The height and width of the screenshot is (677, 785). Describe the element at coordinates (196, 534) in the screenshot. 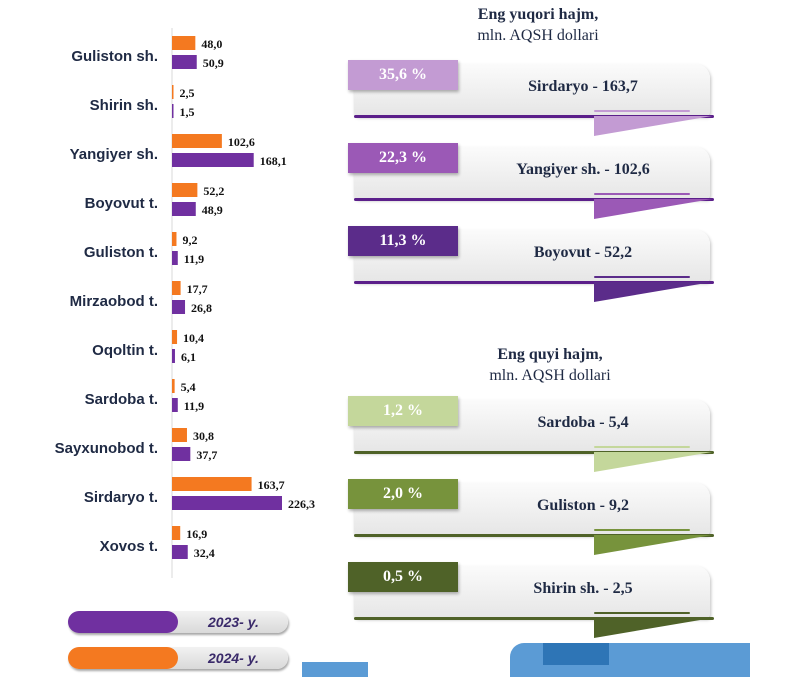

I see `value-label-2024: 16,9` at that location.